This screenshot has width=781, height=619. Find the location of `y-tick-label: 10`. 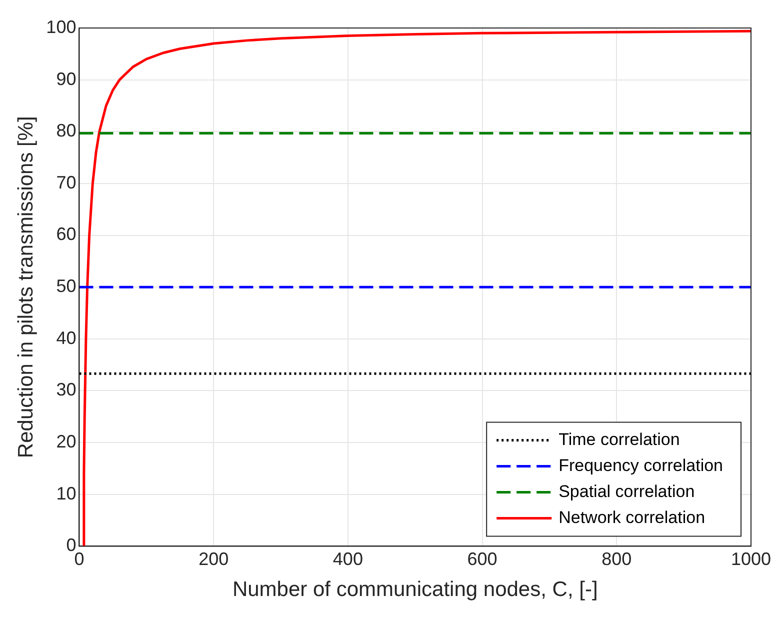

y-tick-label: 10 is located at coordinates (66, 493).